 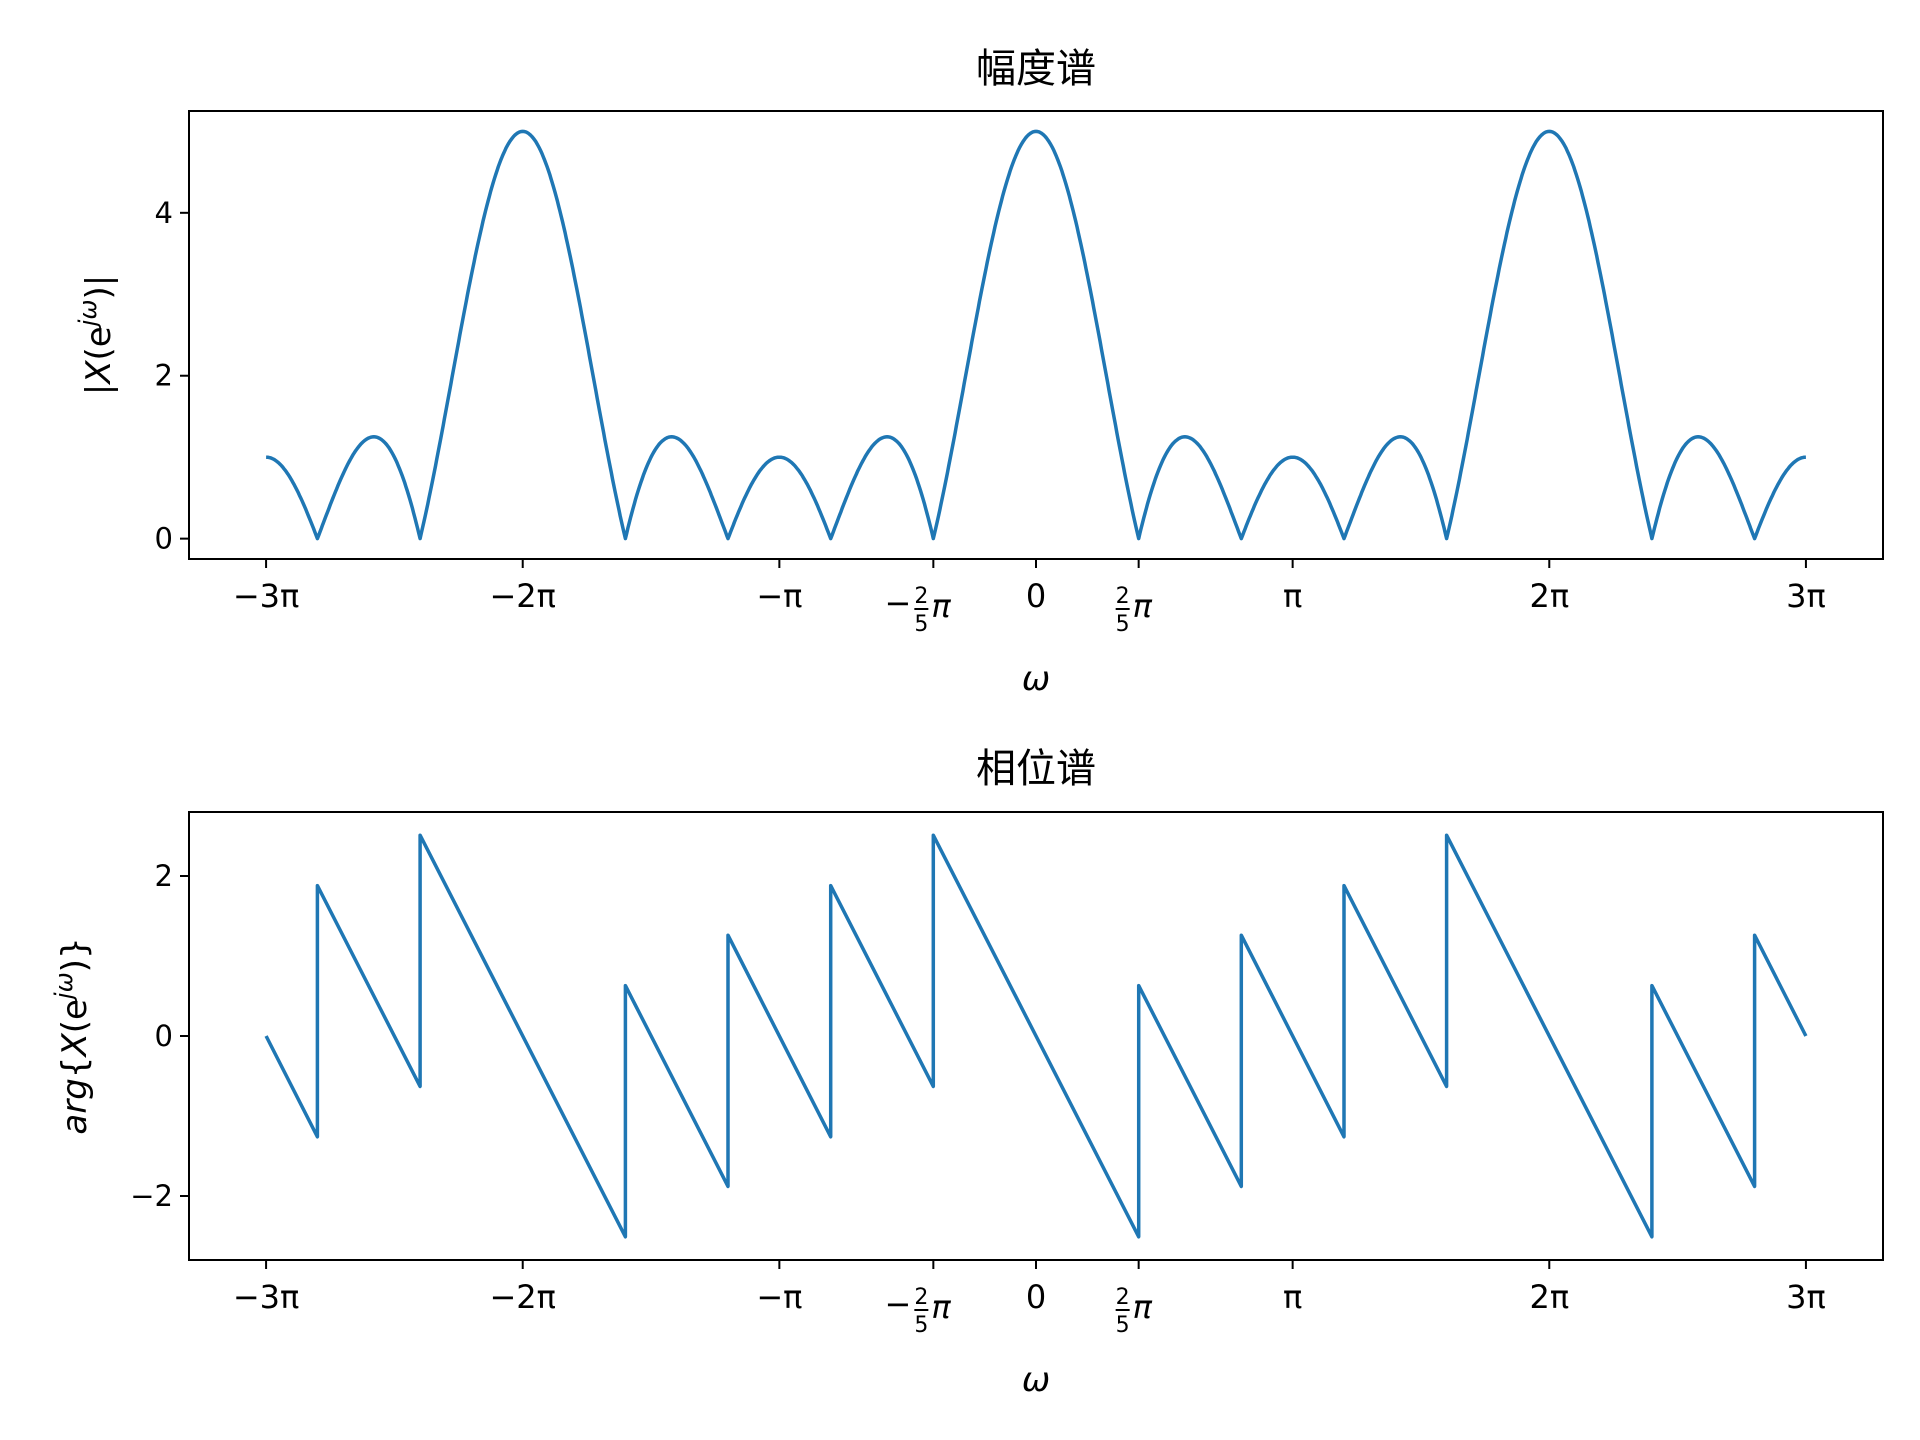 I want to click on y-axis-label: arg{X(ejω)}, so click(x=72, y=1035).